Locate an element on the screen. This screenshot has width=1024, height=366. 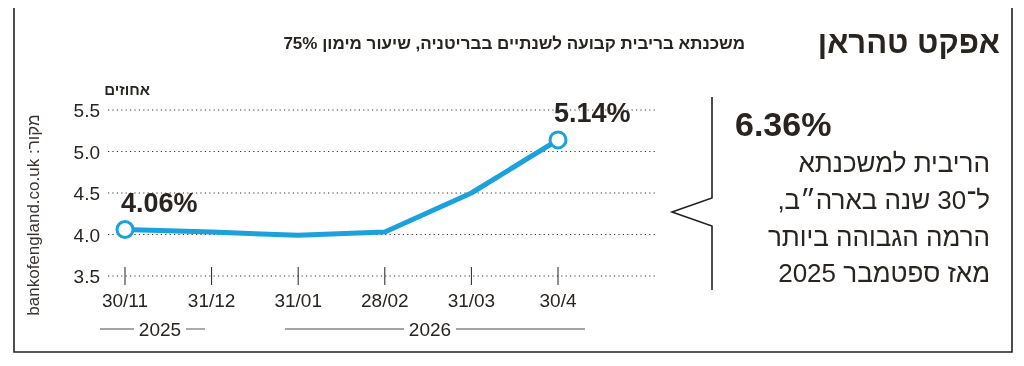
text: הרמה הגבוהה ביותר is located at coordinates (878, 237).